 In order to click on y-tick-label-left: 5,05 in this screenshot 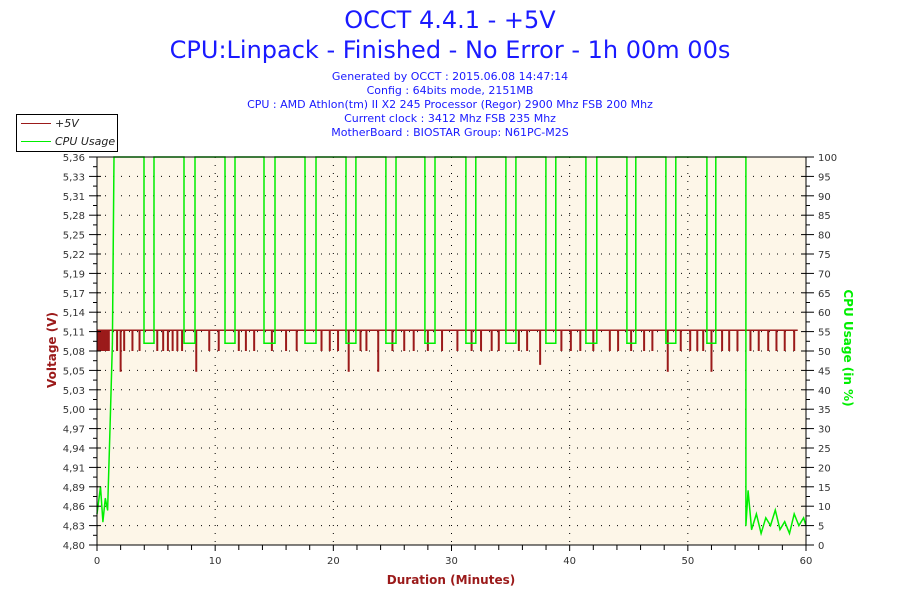, I will do `click(74, 371)`.